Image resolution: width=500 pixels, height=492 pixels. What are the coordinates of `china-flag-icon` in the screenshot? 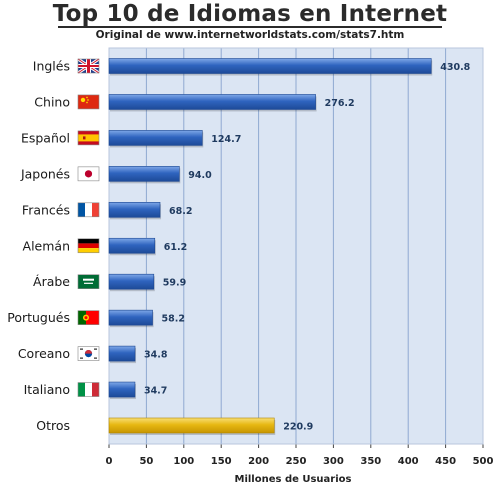 It's located at (88, 102).